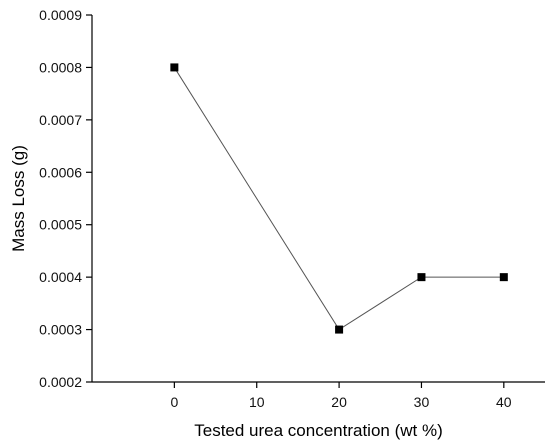 This screenshot has width=550, height=445. Describe the element at coordinates (18, 198) in the screenshot. I see `y-axis-title: Mass Loss (g)` at that location.